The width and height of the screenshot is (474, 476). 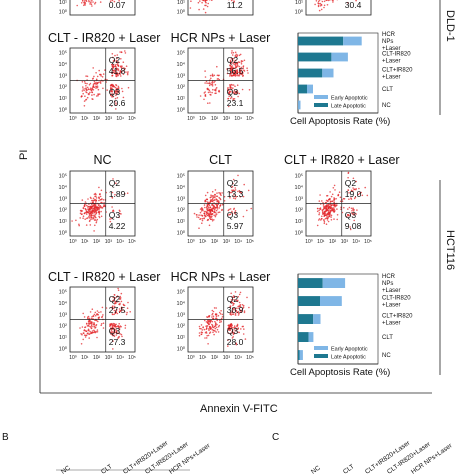 What do you see at coordinates (5, 437) in the screenshot?
I see `panel-letter-b: B` at bounding box center [5, 437].